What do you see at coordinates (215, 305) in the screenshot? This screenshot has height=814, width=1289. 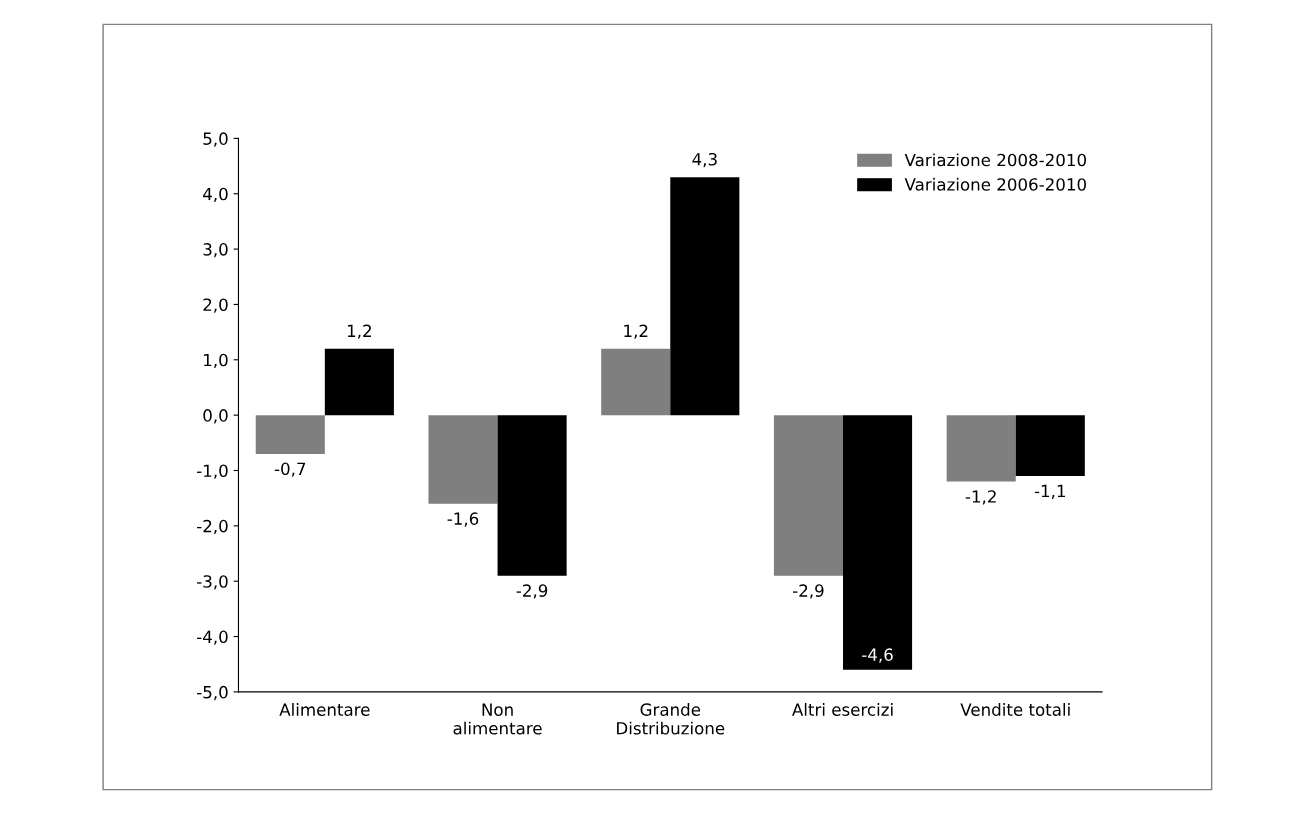 I see `y-tick-label: 2,0` at bounding box center [215, 305].